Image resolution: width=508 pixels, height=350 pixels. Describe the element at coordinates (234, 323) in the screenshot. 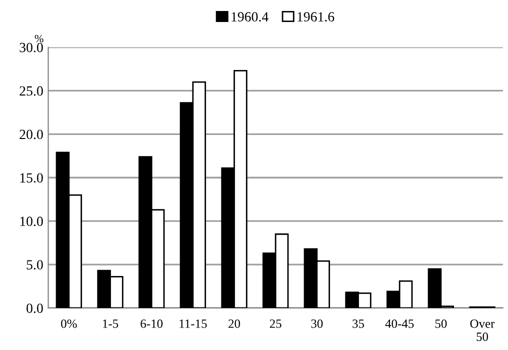

I see `x-tick-label: 20` at that location.